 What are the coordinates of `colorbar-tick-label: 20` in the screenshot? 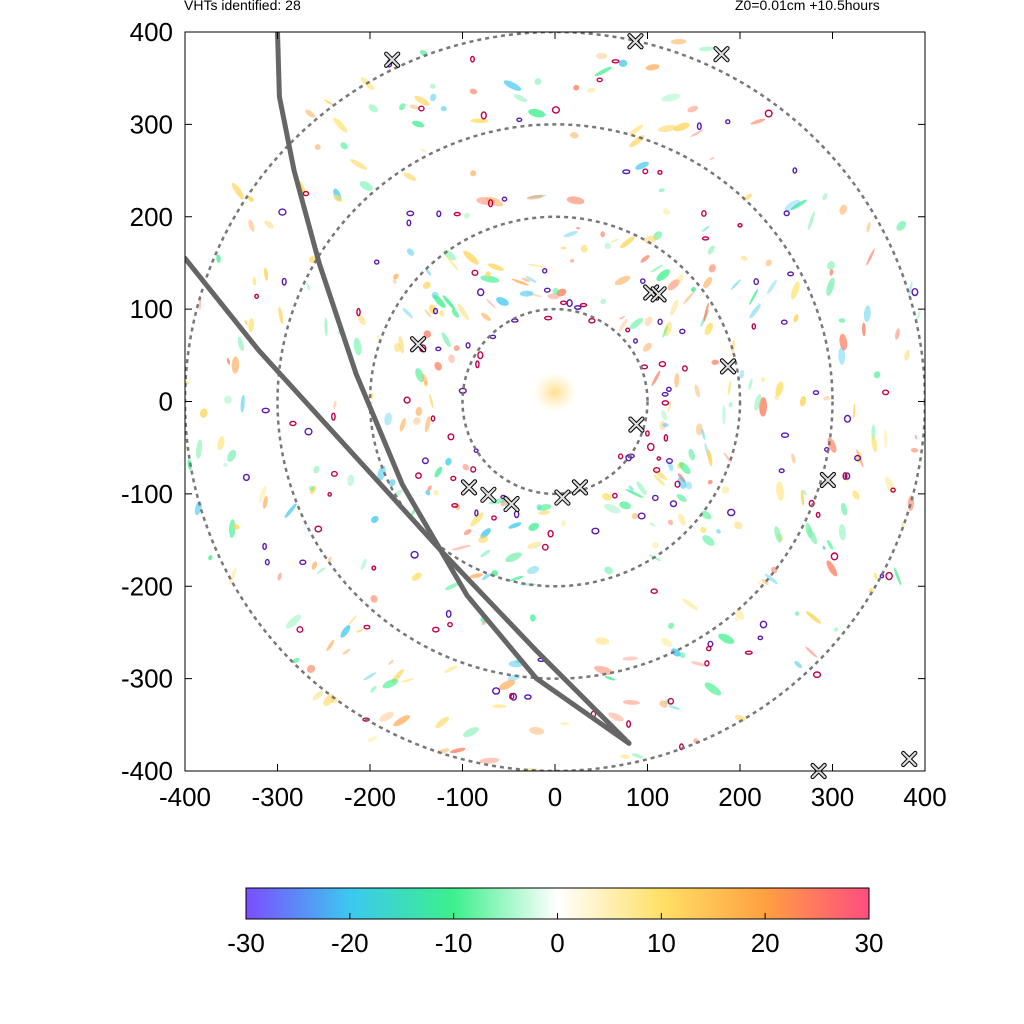 It's located at (765, 943).